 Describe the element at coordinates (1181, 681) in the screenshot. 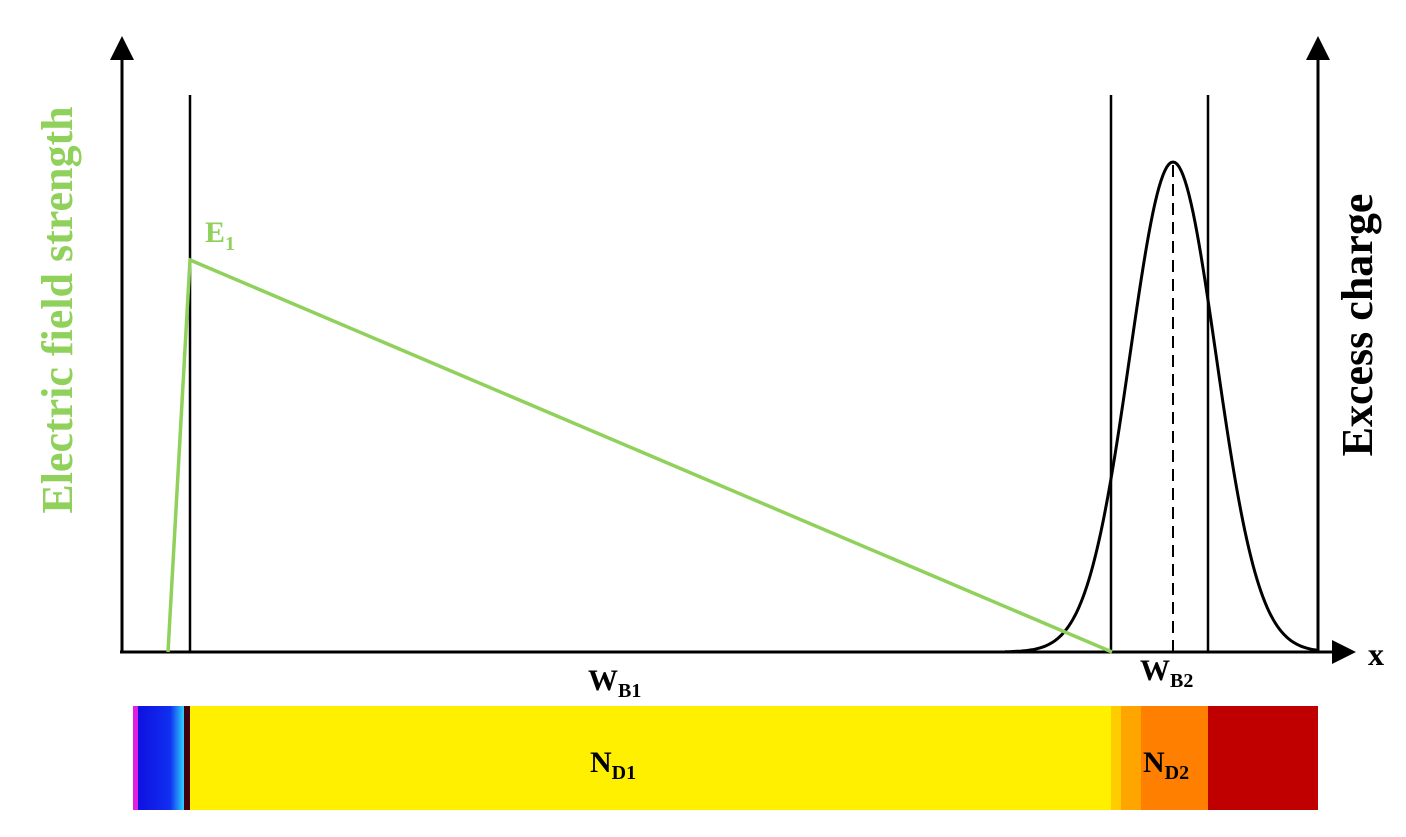

I see `label-sub: B2` at that location.